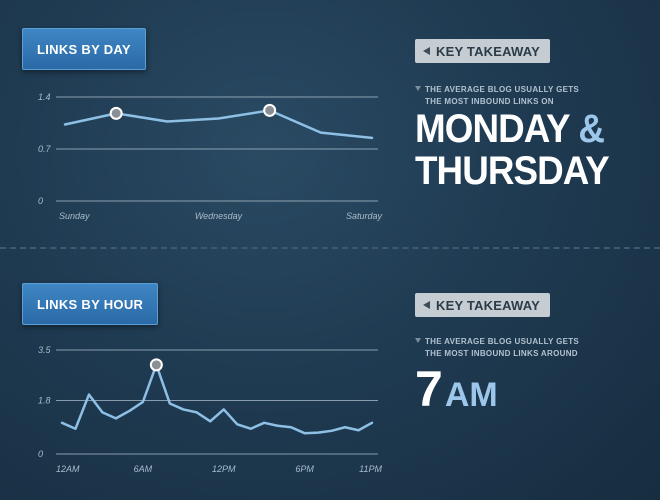 The image size is (660, 500). I want to click on x-tick-label: 11PM, so click(370, 469).